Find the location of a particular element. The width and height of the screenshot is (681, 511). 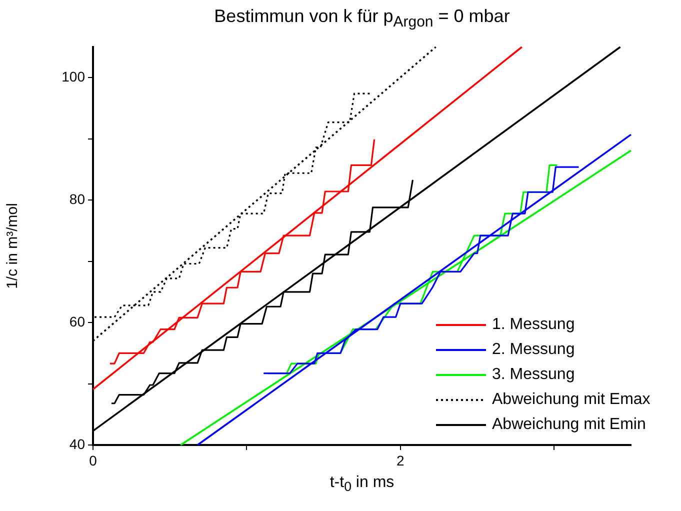

y-tick-label: 80 is located at coordinates (77, 198).